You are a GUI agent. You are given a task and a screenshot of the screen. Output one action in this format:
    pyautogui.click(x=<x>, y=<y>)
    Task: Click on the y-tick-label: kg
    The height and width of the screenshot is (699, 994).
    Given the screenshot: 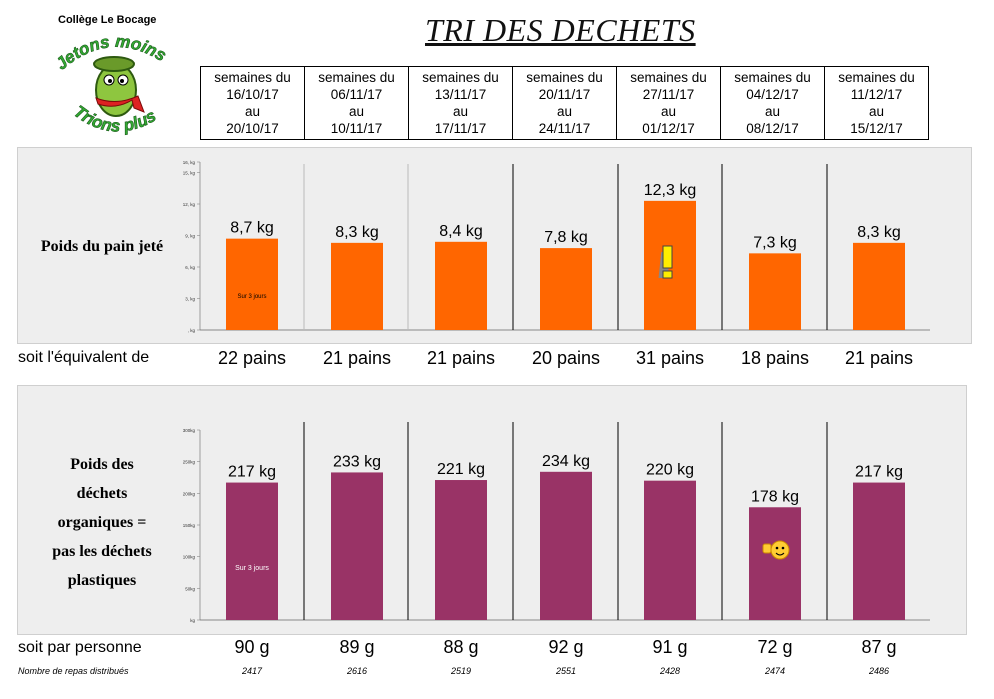 What is the action you would take?
    pyautogui.click(x=192, y=620)
    